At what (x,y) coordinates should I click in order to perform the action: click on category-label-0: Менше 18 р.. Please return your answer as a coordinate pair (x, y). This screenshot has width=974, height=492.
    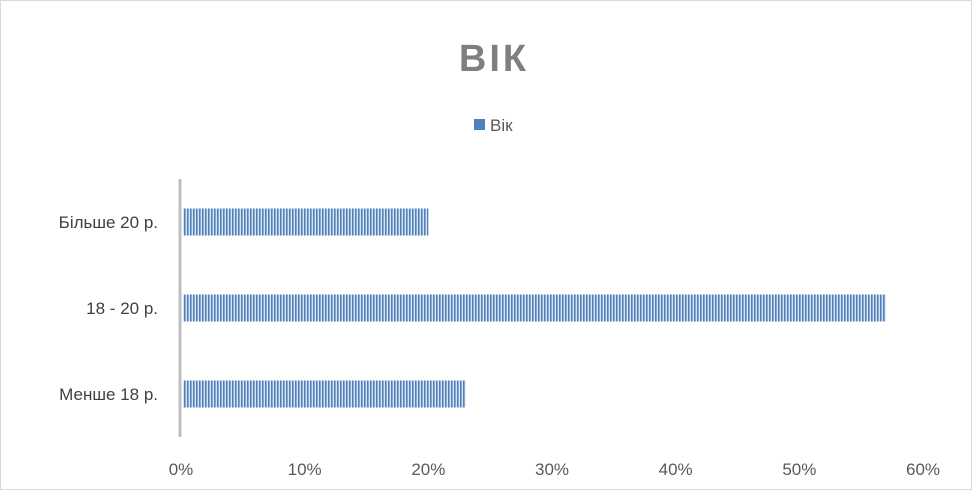
    Looking at the image, I should click on (108, 394).